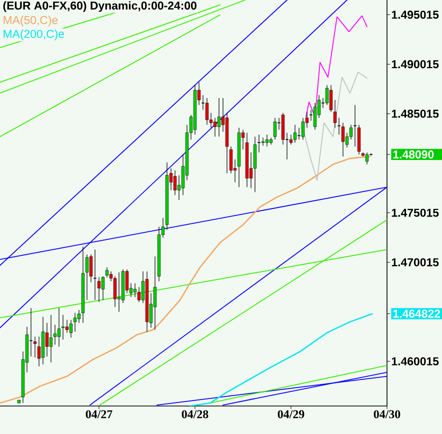 This screenshot has height=434, width=442. Describe the element at coordinates (413, 154) in the screenshot. I see `y-tick-label: 1.48090` at that location.